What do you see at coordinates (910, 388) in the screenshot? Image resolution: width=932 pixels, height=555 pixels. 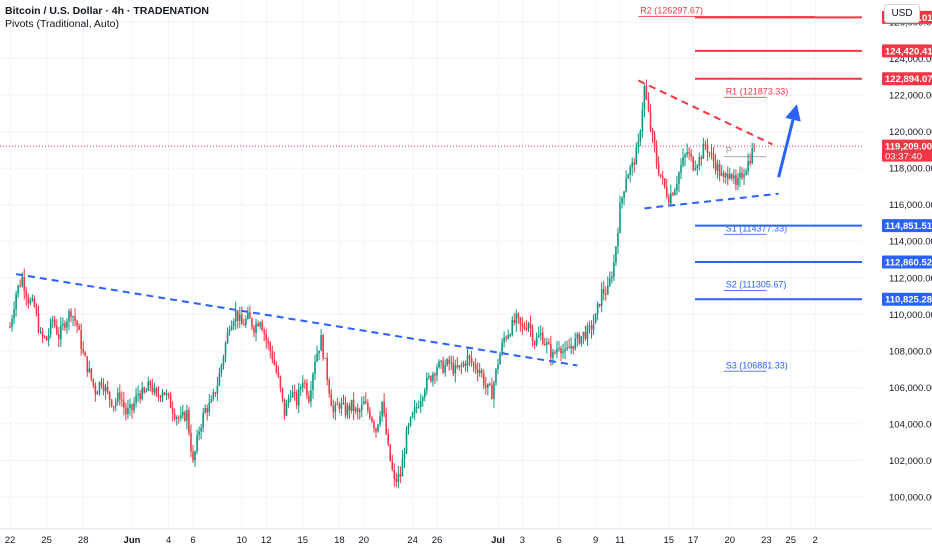 I see `y-tick-label: 106,000.00` at bounding box center [910, 388].